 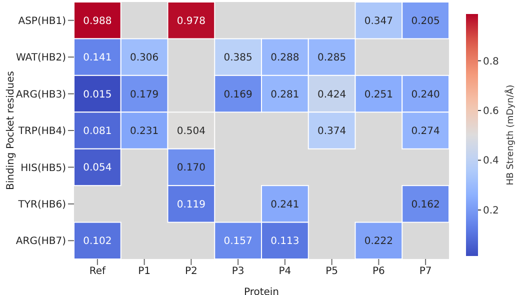 I want to click on y-tick-label: ARG(HB3), so click(x=41, y=94).